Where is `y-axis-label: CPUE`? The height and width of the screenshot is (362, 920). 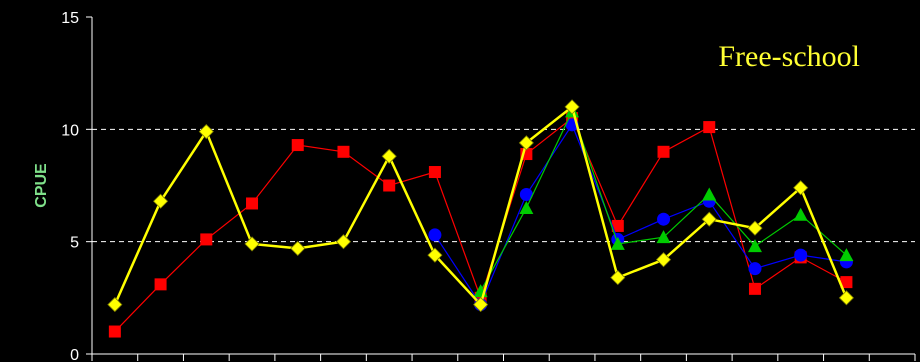 y-axis-label: CPUE is located at coordinates (41, 185).